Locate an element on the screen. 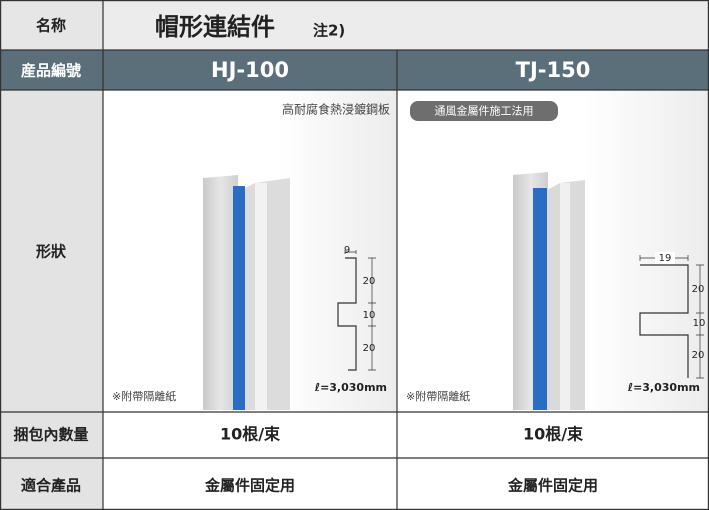  title-note: 注2) is located at coordinates (329, 31).